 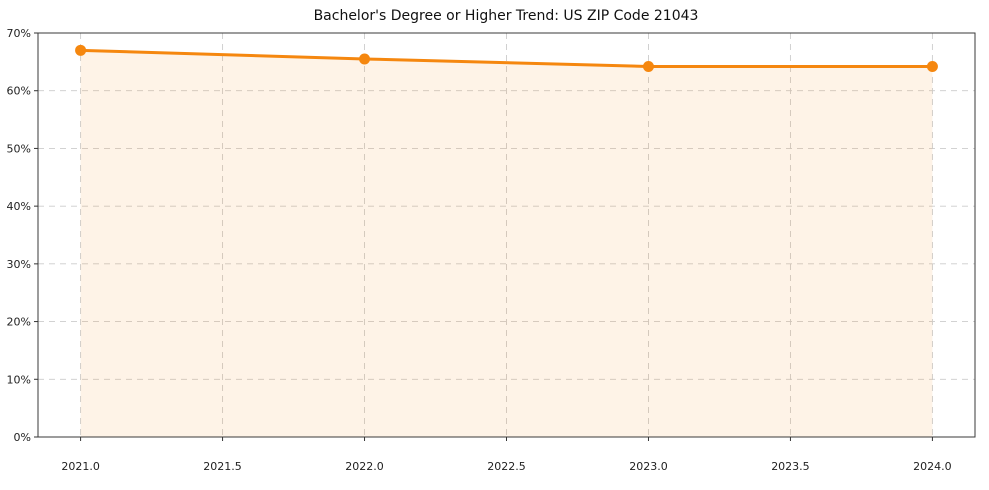 I want to click on y-tick-label: 60%, so click(x=19, y=91).